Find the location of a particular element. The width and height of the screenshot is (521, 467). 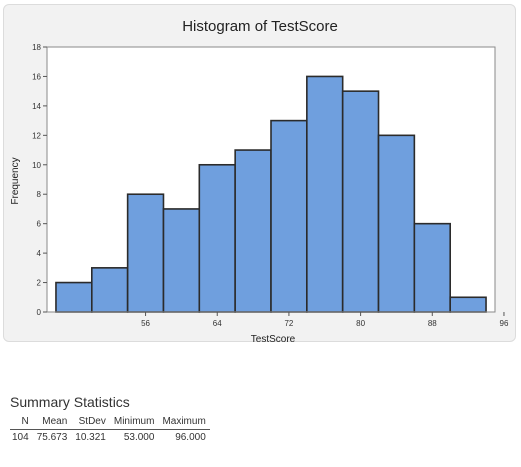

value-mean: 75.673 is located at coordinates (52, 437).